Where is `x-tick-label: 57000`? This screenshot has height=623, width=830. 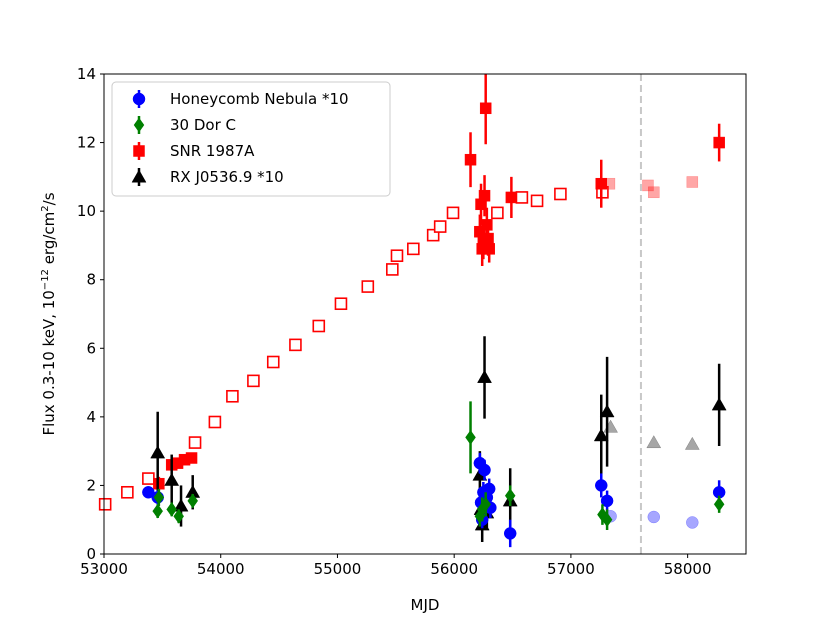
x-tick-label: 57000 is located at coordinates (571, 569).